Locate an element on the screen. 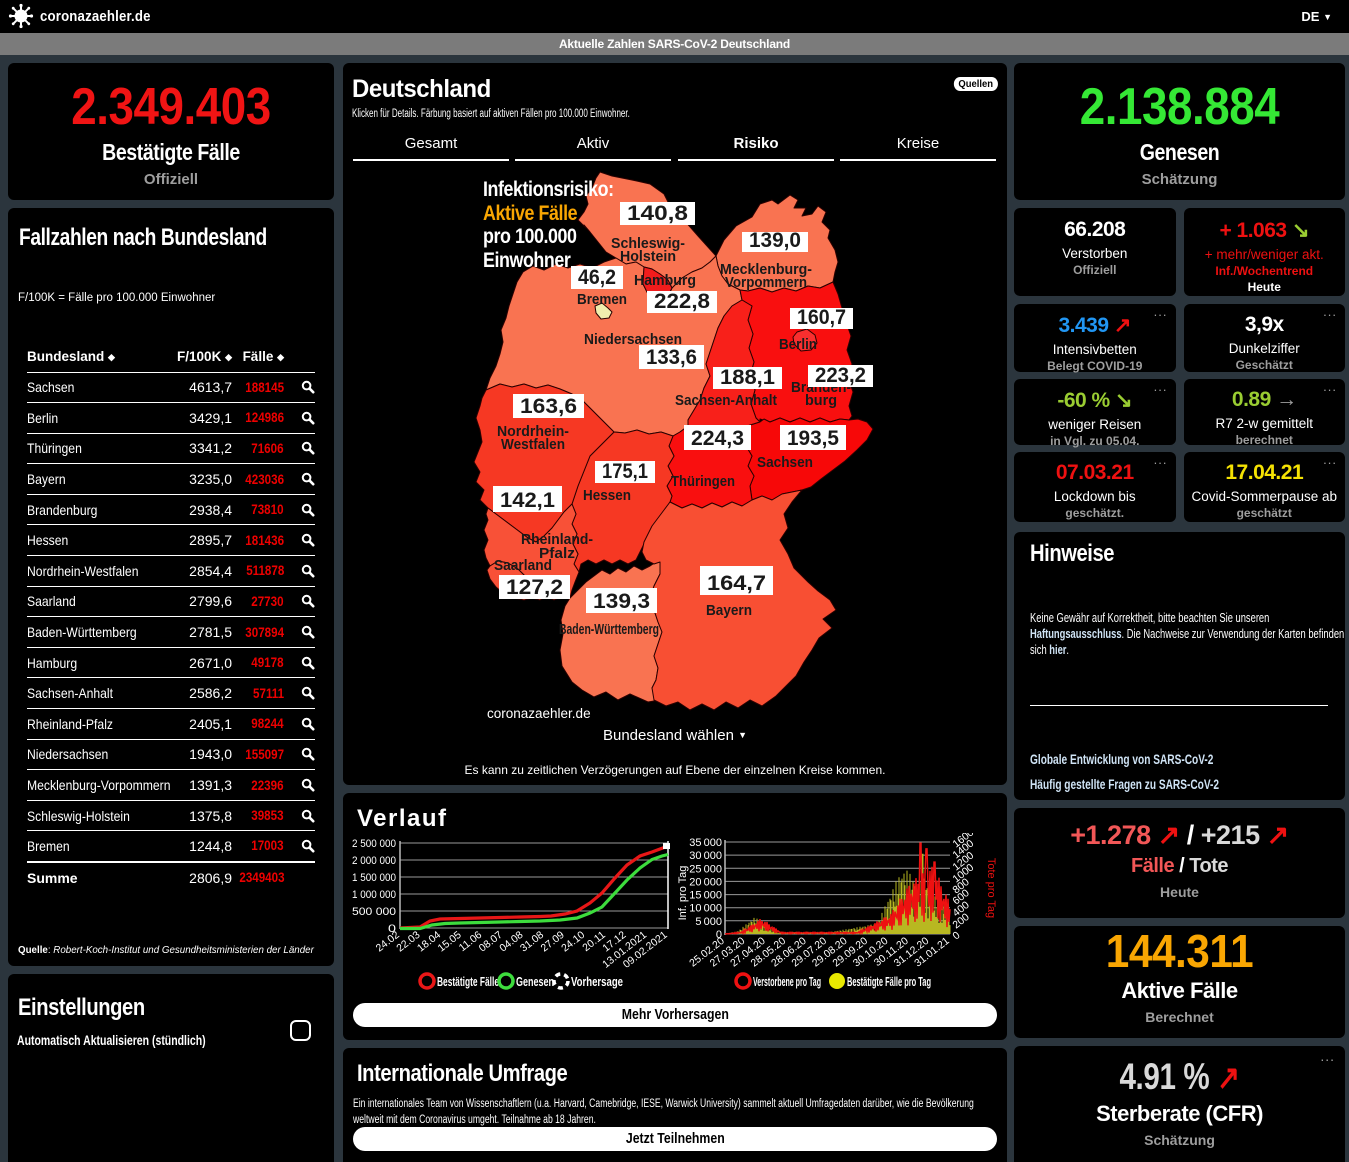  svg-text: 139,3 is located at coordinates (621, 601).